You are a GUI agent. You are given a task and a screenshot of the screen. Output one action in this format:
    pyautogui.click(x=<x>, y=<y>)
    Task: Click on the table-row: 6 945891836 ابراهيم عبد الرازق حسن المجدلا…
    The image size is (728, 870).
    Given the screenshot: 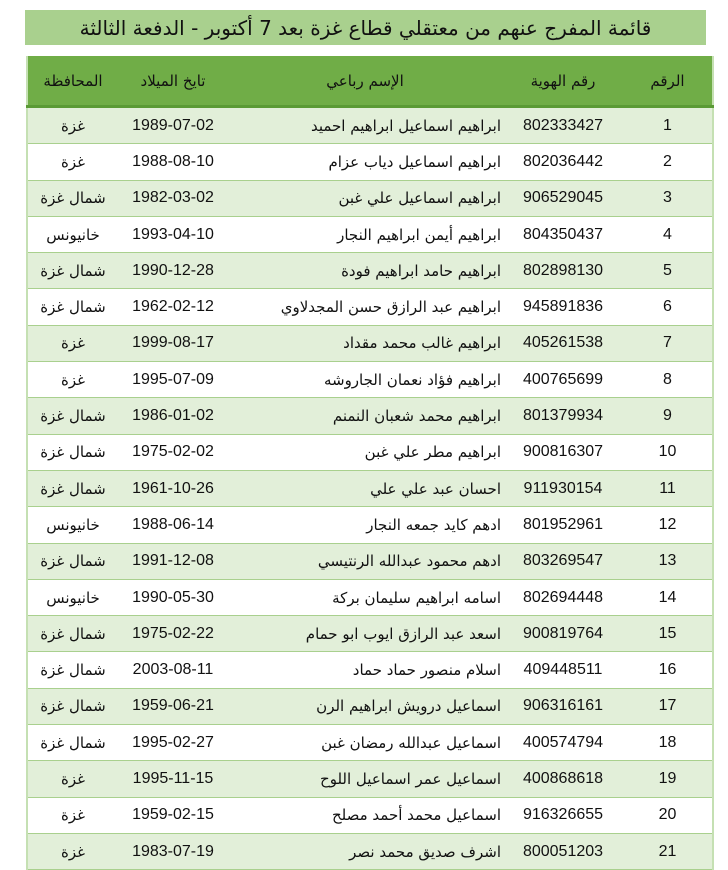 What is the action you would take?
    pyautogui.click(x=370, y=307)
    